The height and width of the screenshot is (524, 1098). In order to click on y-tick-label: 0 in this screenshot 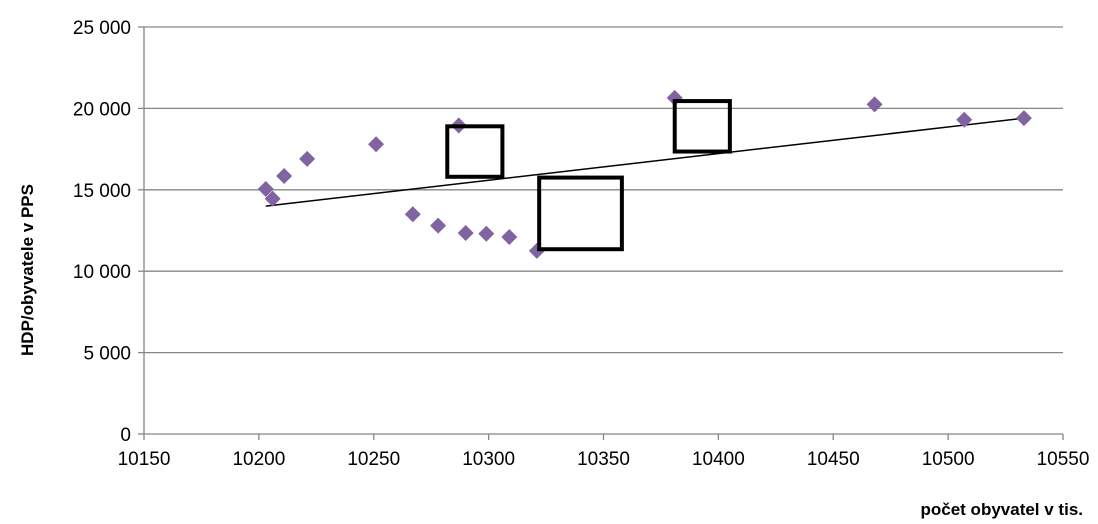, I will do `click(125, 435)`.